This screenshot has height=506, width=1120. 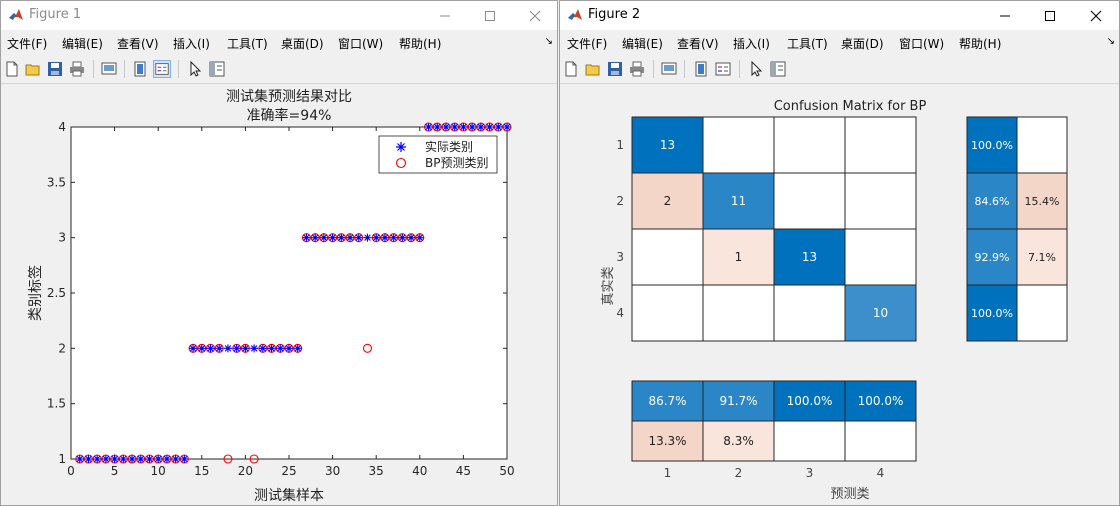 What do you see at coordinates (506, 471) in the screenshot?
I see `x-tick-label: 50` at bounding box center [506, 471].